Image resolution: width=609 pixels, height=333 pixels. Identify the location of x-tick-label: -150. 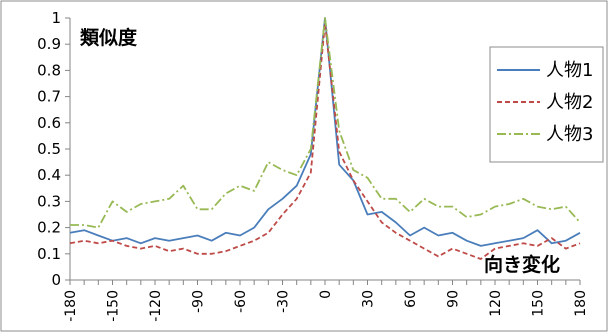
(114, 306).